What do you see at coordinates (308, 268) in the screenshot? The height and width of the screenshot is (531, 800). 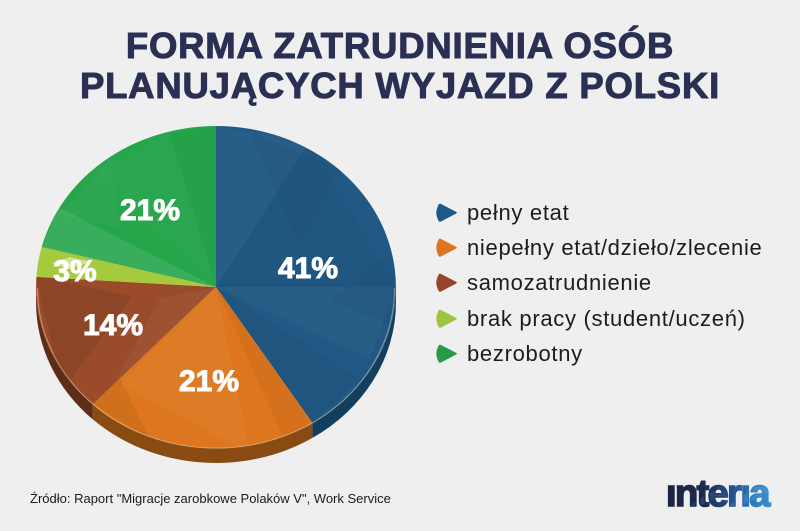 I see `svg-text: 41%` at bounding box center [308, 268].